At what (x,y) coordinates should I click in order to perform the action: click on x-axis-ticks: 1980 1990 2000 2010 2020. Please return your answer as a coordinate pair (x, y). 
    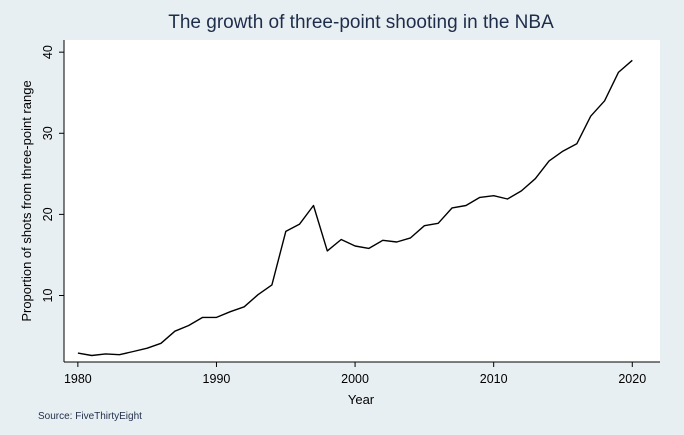
    Looking at the image, I should click on (355, 374).